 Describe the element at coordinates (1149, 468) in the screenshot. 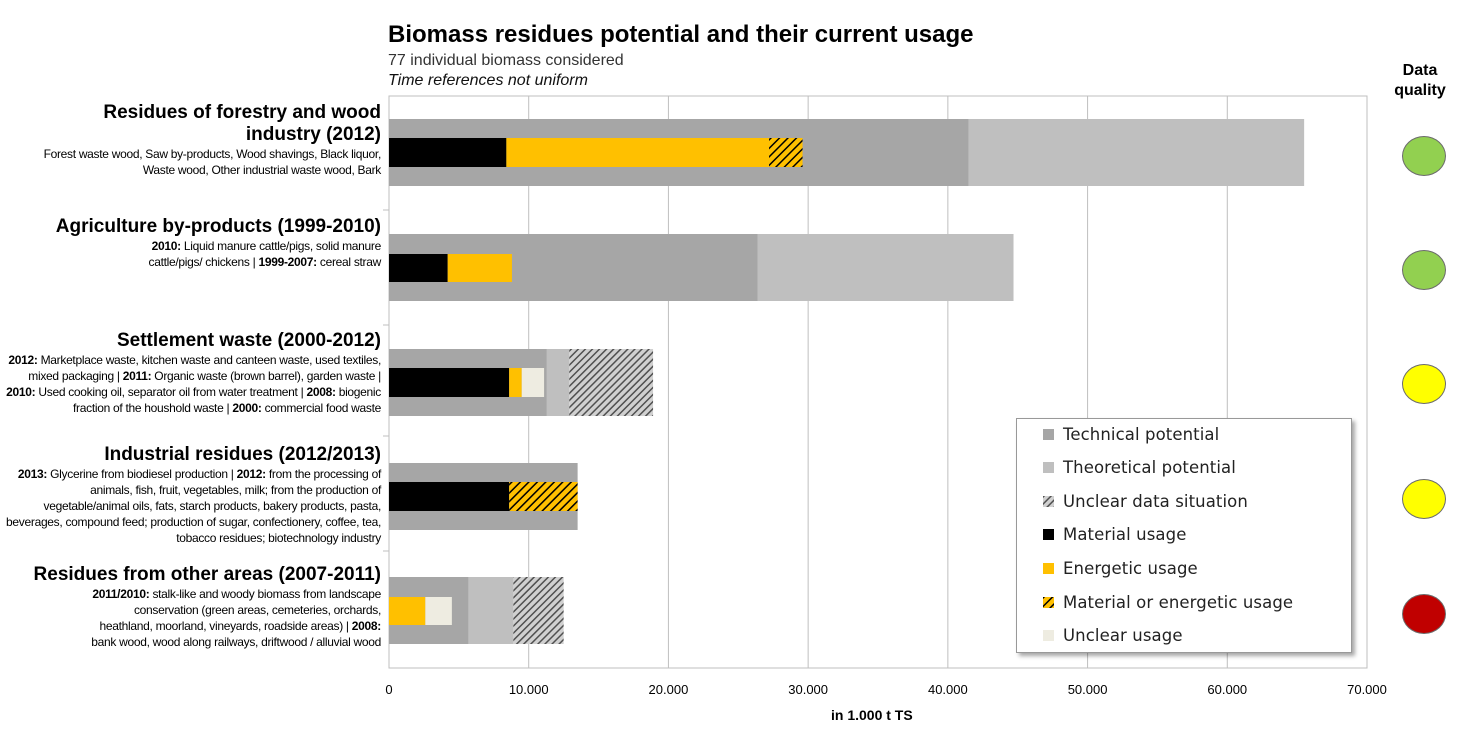

I see `legend-label: Theoretical potential` at that location.